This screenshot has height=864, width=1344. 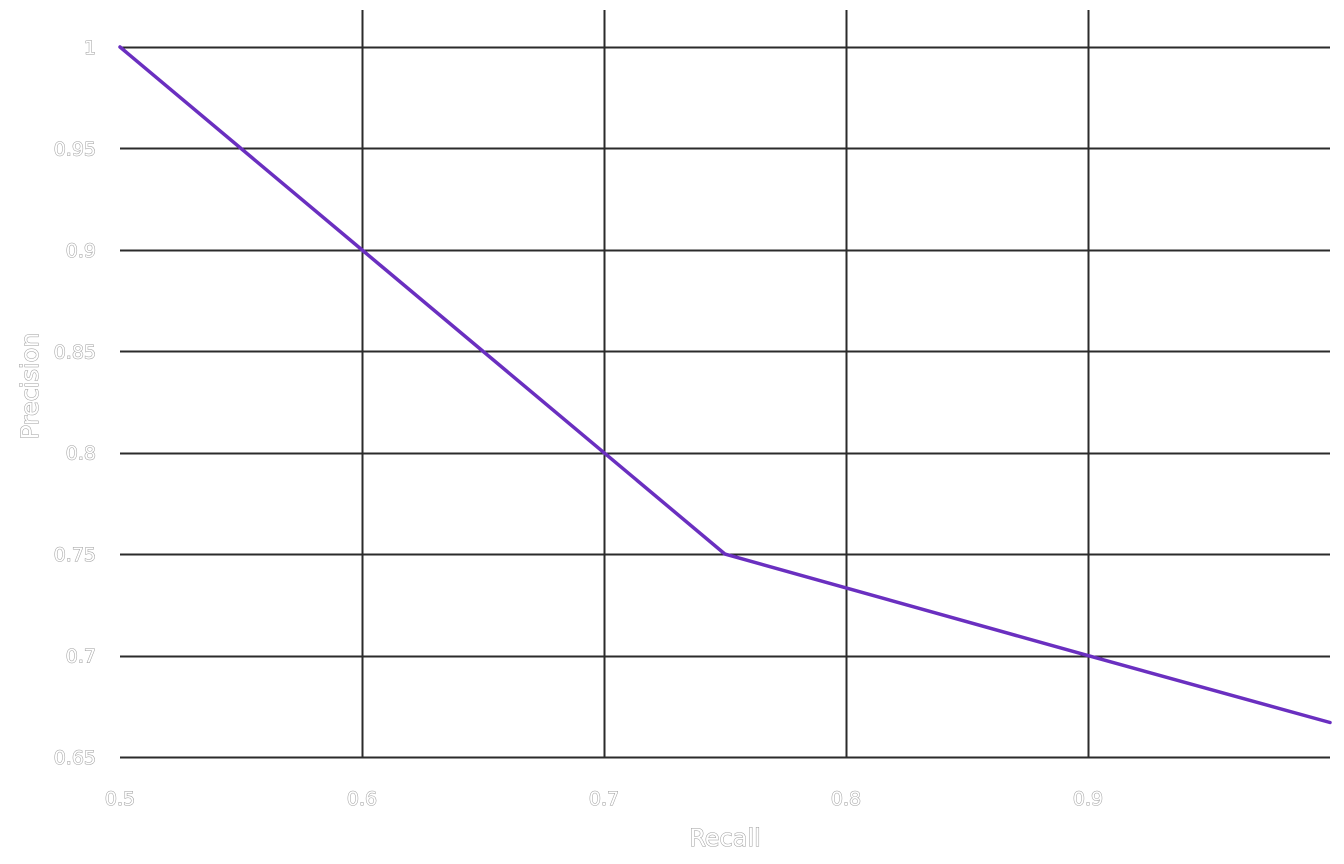 What do you see at coordinates (90, 48) in the screenshot?
I see `y-tick-label: 1` at bounding box center [90, 48].